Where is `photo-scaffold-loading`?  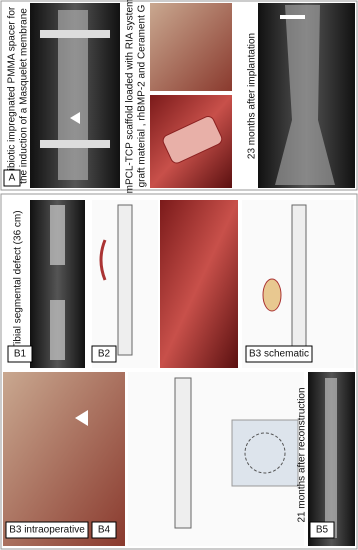
photo-scaffold-loading is located at coordinates (191, 47).